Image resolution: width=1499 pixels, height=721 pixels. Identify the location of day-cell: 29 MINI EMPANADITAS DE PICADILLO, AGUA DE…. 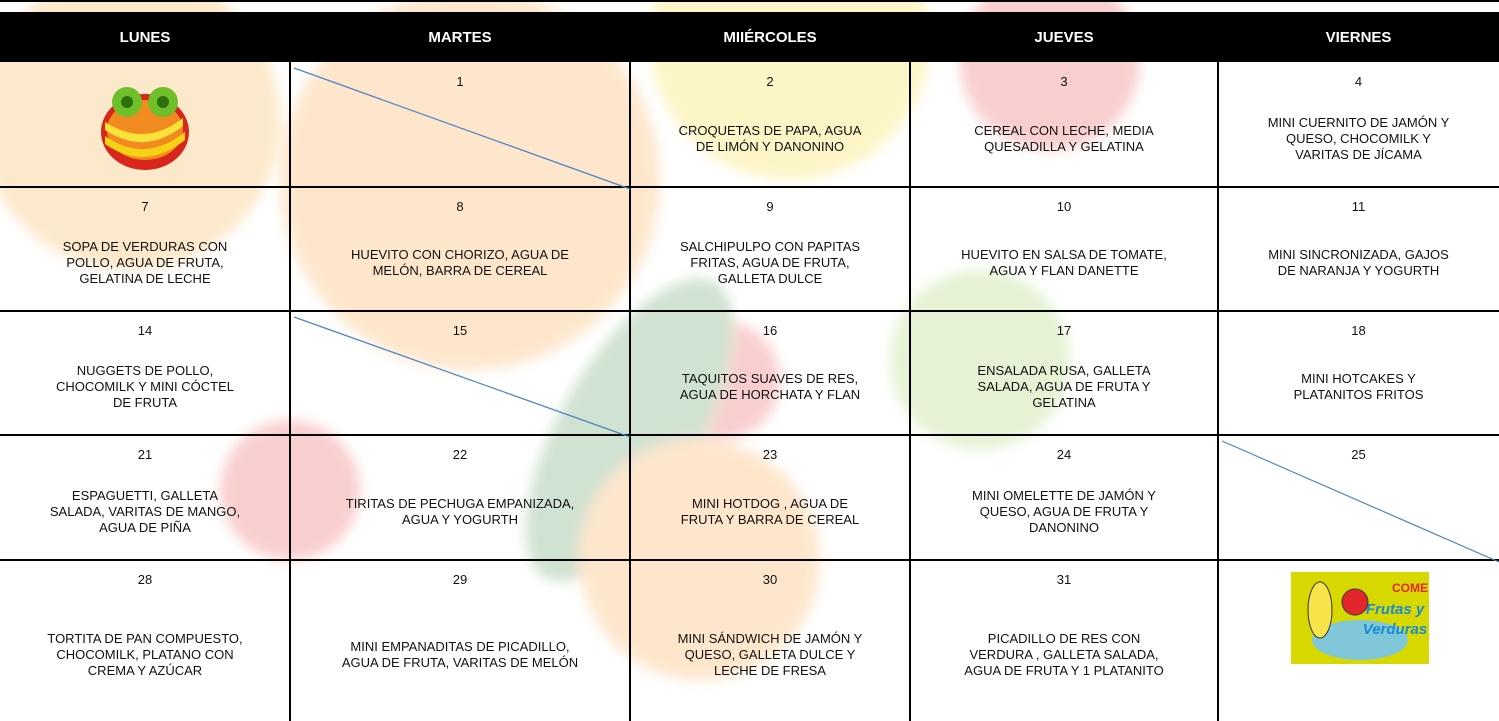
(460, 640).